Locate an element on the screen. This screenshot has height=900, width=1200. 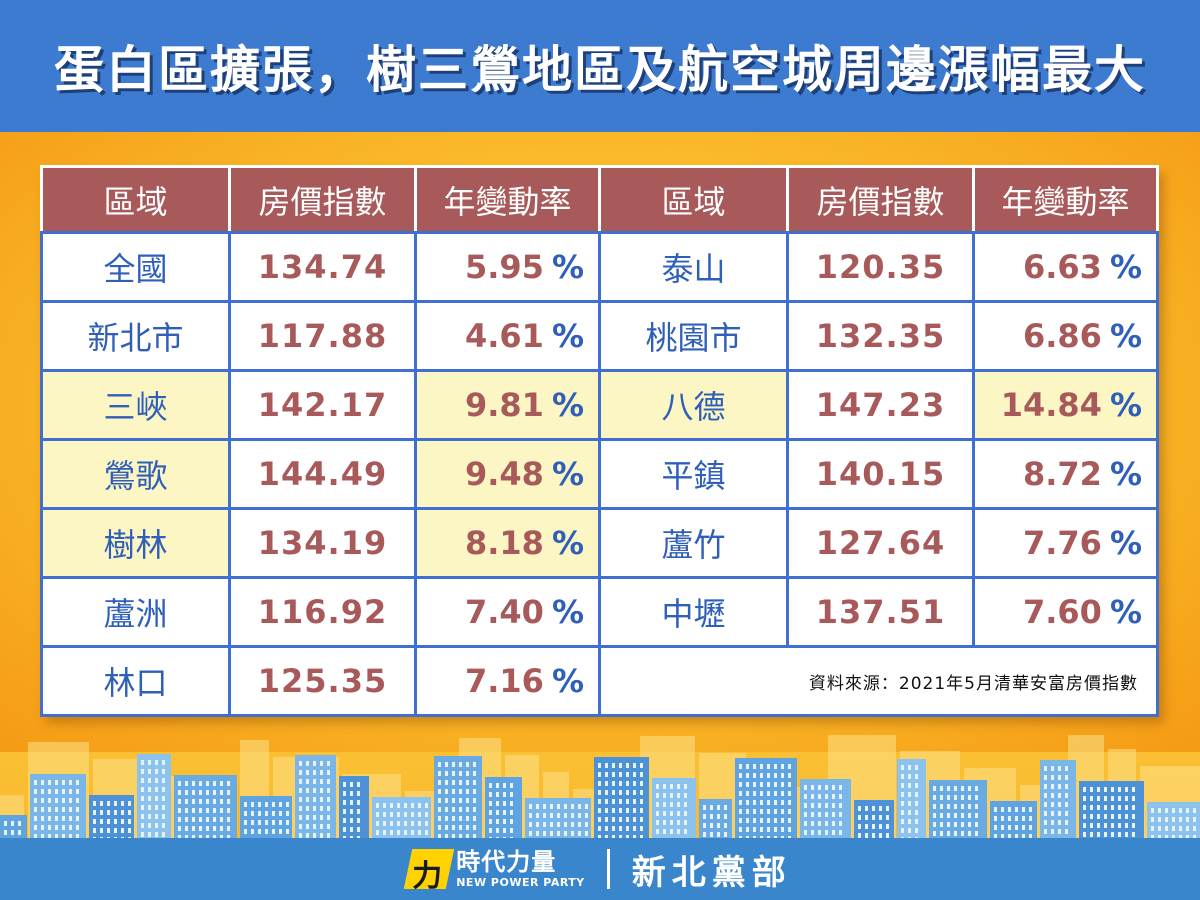
cell-price-index: 142.17 is located at coordinates (322, 405).